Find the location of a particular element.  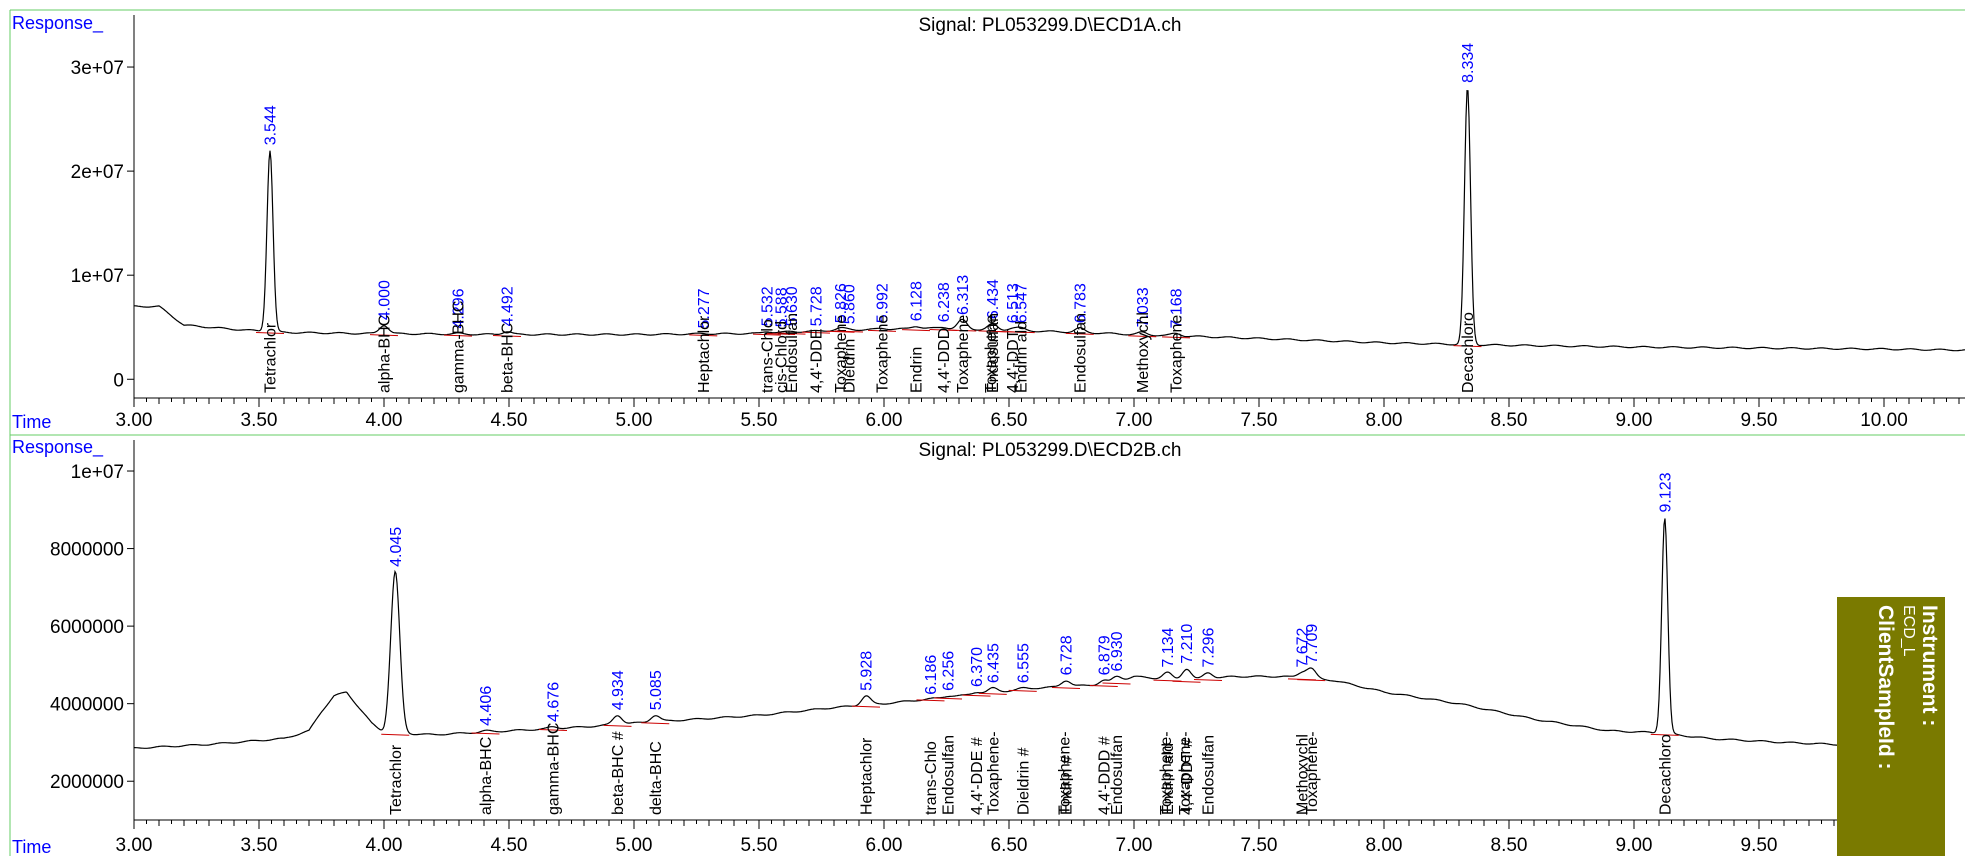

panel1-y-tick-label: 1e+07 is located at coordinates (97, 276).